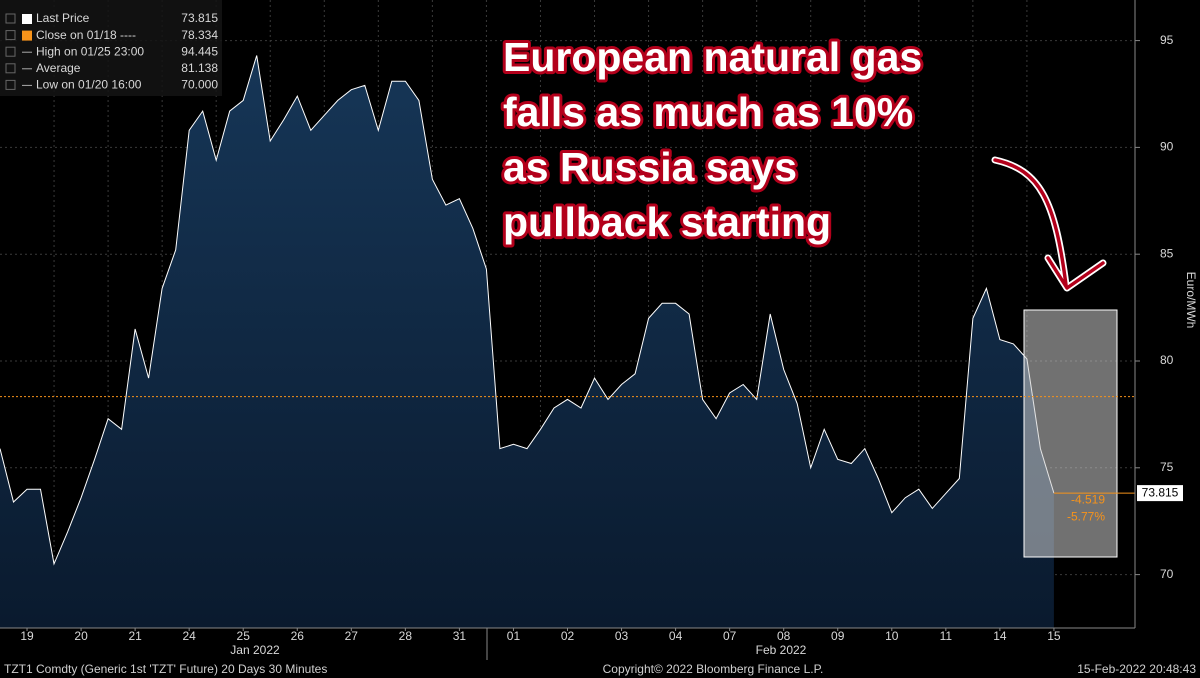  I want to click on highlight-box, so click(1070, 433).